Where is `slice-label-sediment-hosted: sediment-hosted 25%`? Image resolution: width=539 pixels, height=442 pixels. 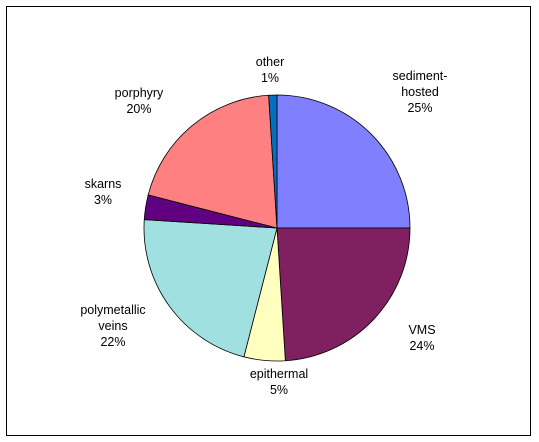
slice-label-sediment-hosted: sediment-hosted 25% is located at coordinates (420, 92).